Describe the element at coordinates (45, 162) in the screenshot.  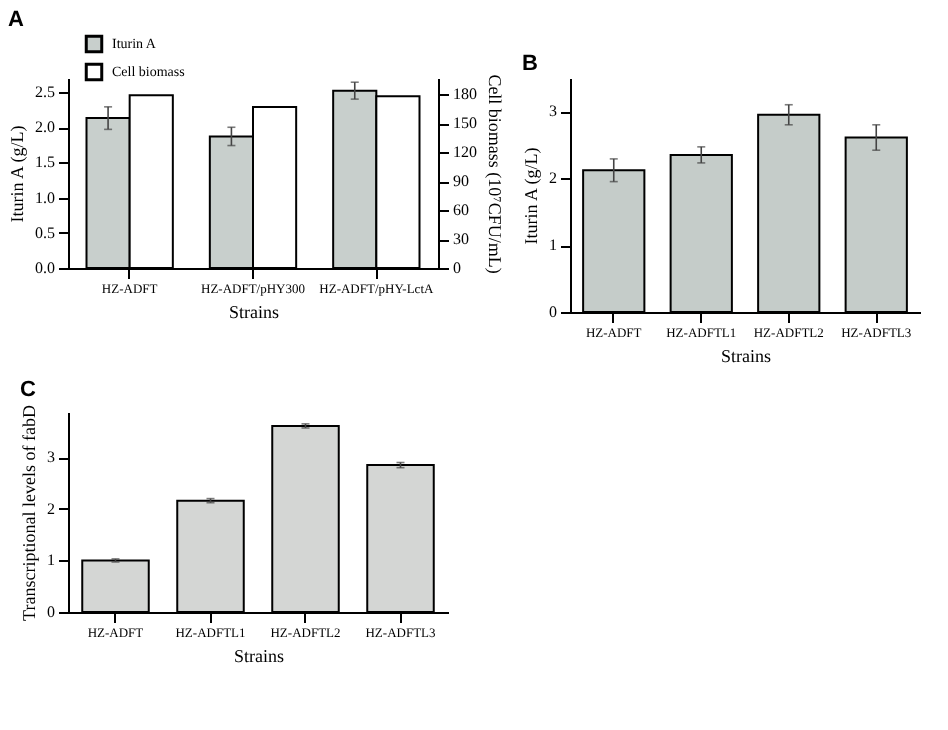
I see `y-tick-label: 1.5` at that location.